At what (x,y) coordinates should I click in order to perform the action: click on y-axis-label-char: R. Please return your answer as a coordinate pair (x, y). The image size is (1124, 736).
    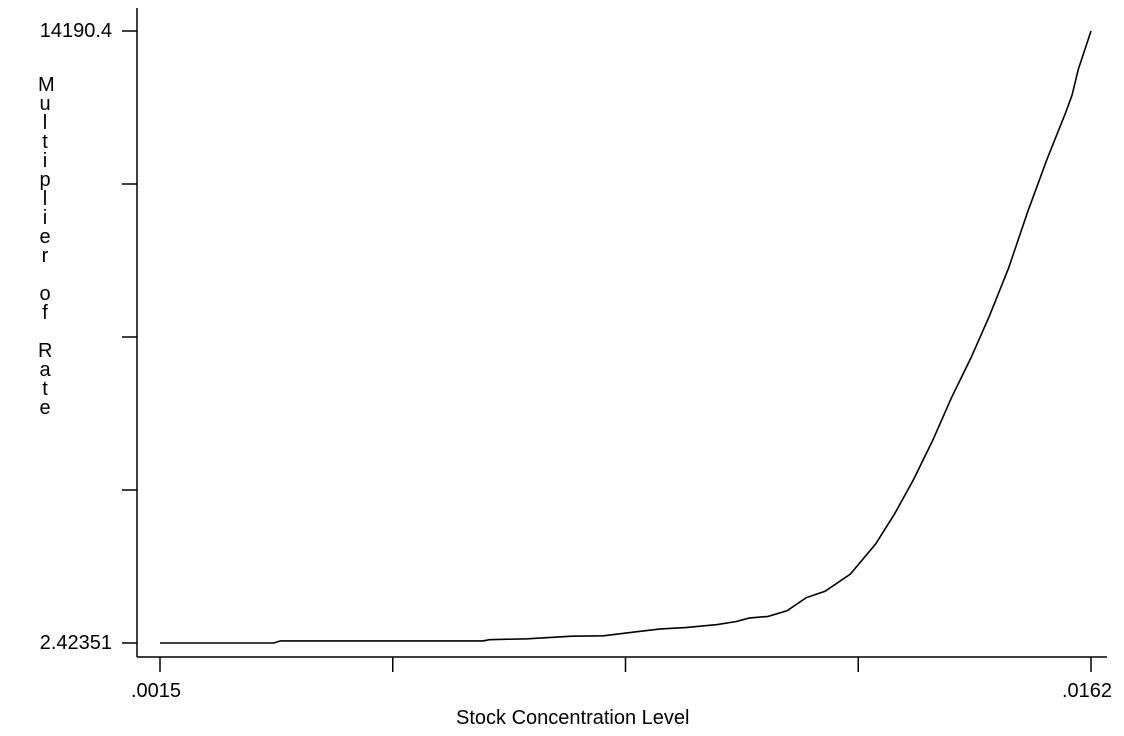
    Looking at the image, I should click on (45, 351).